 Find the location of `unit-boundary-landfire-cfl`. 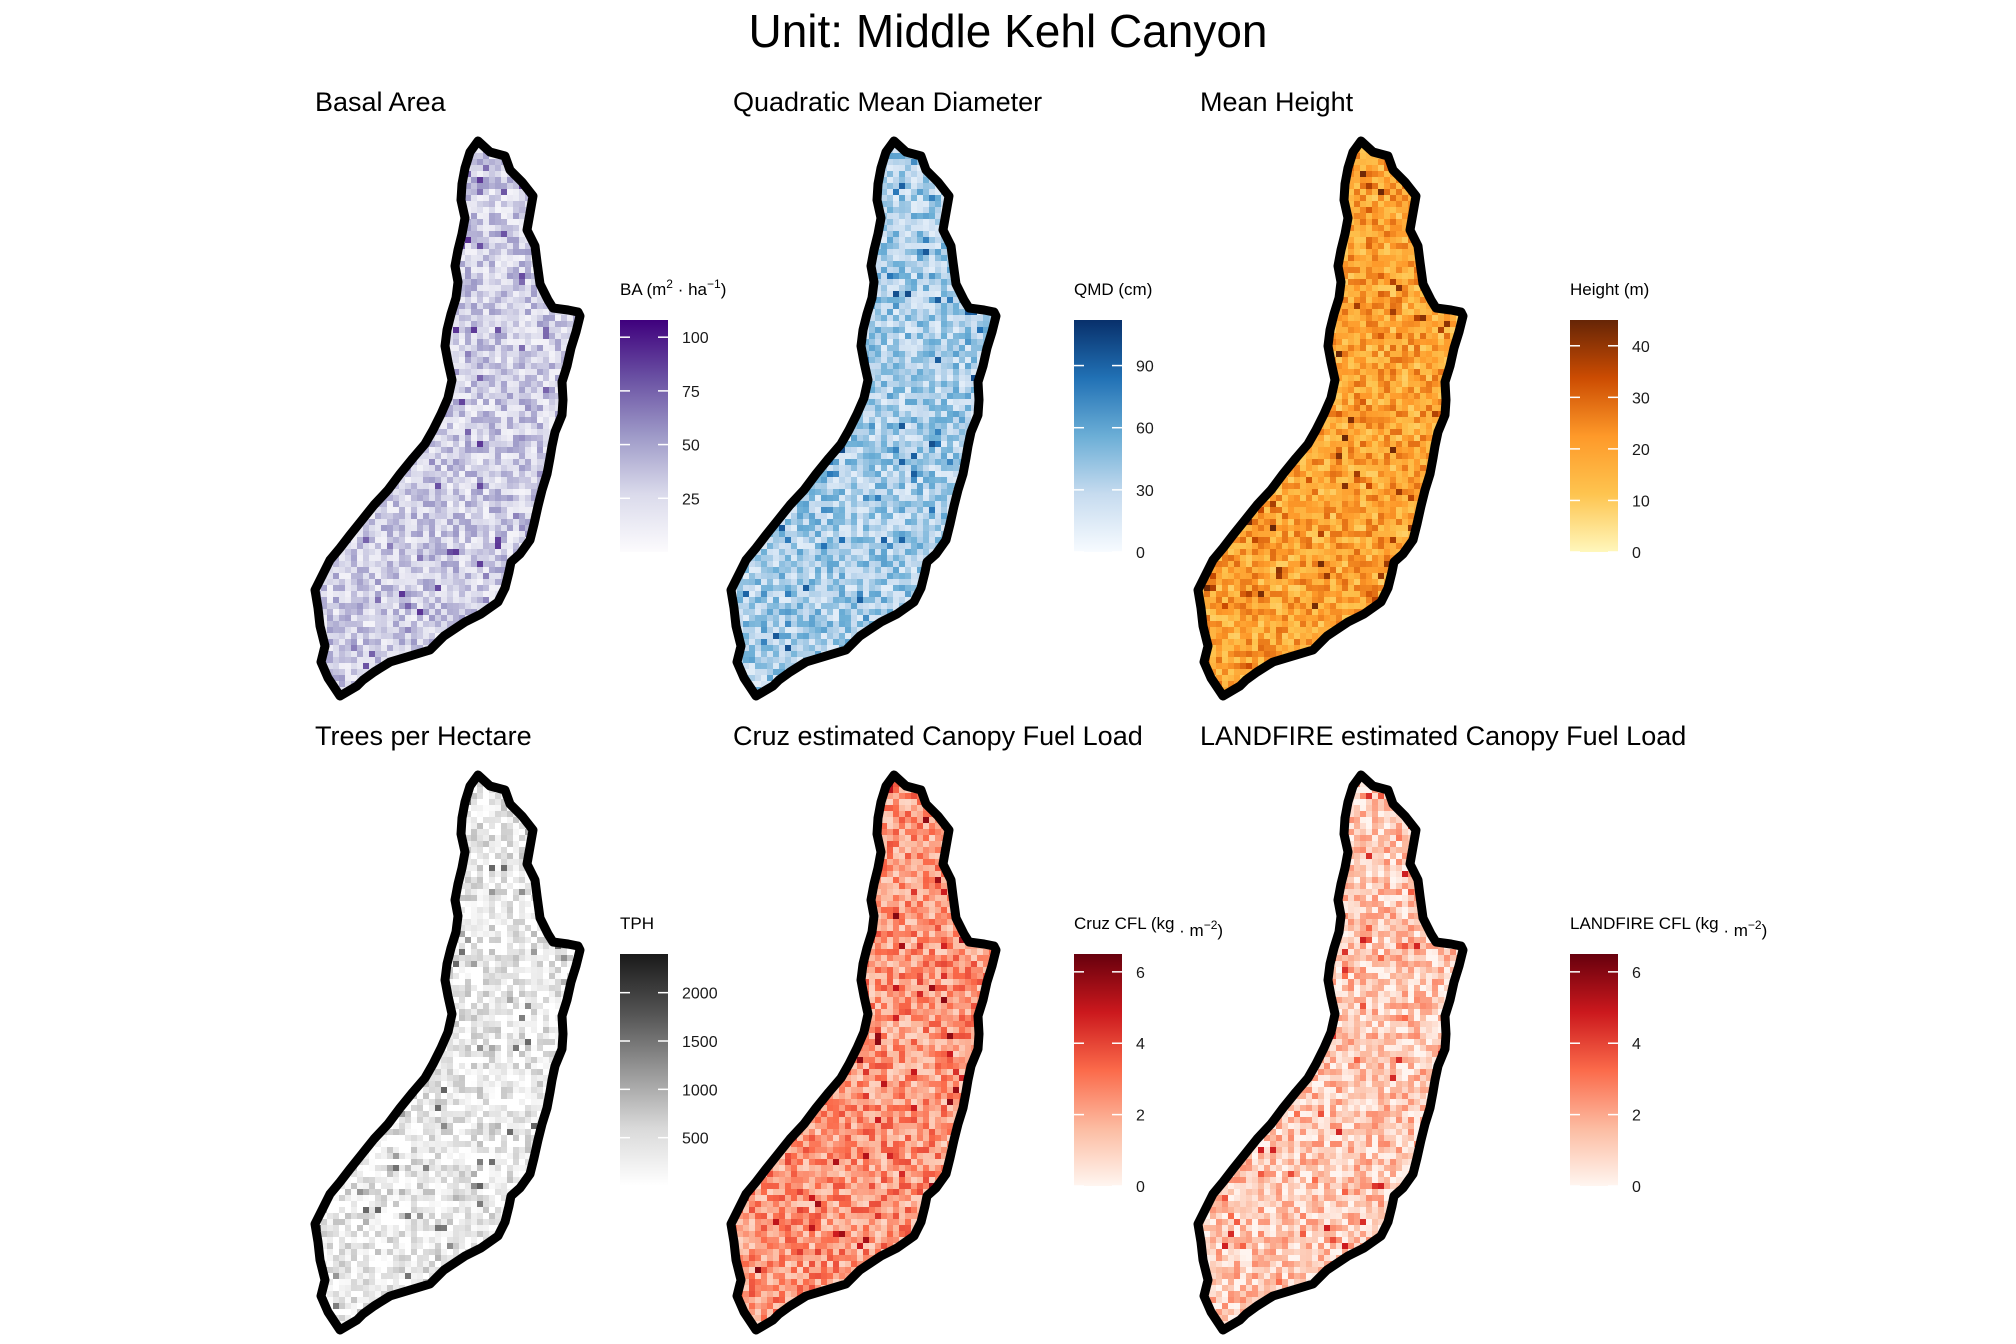

unit-boundary-landfire-cfl is located at coordinates (1330, 1052).